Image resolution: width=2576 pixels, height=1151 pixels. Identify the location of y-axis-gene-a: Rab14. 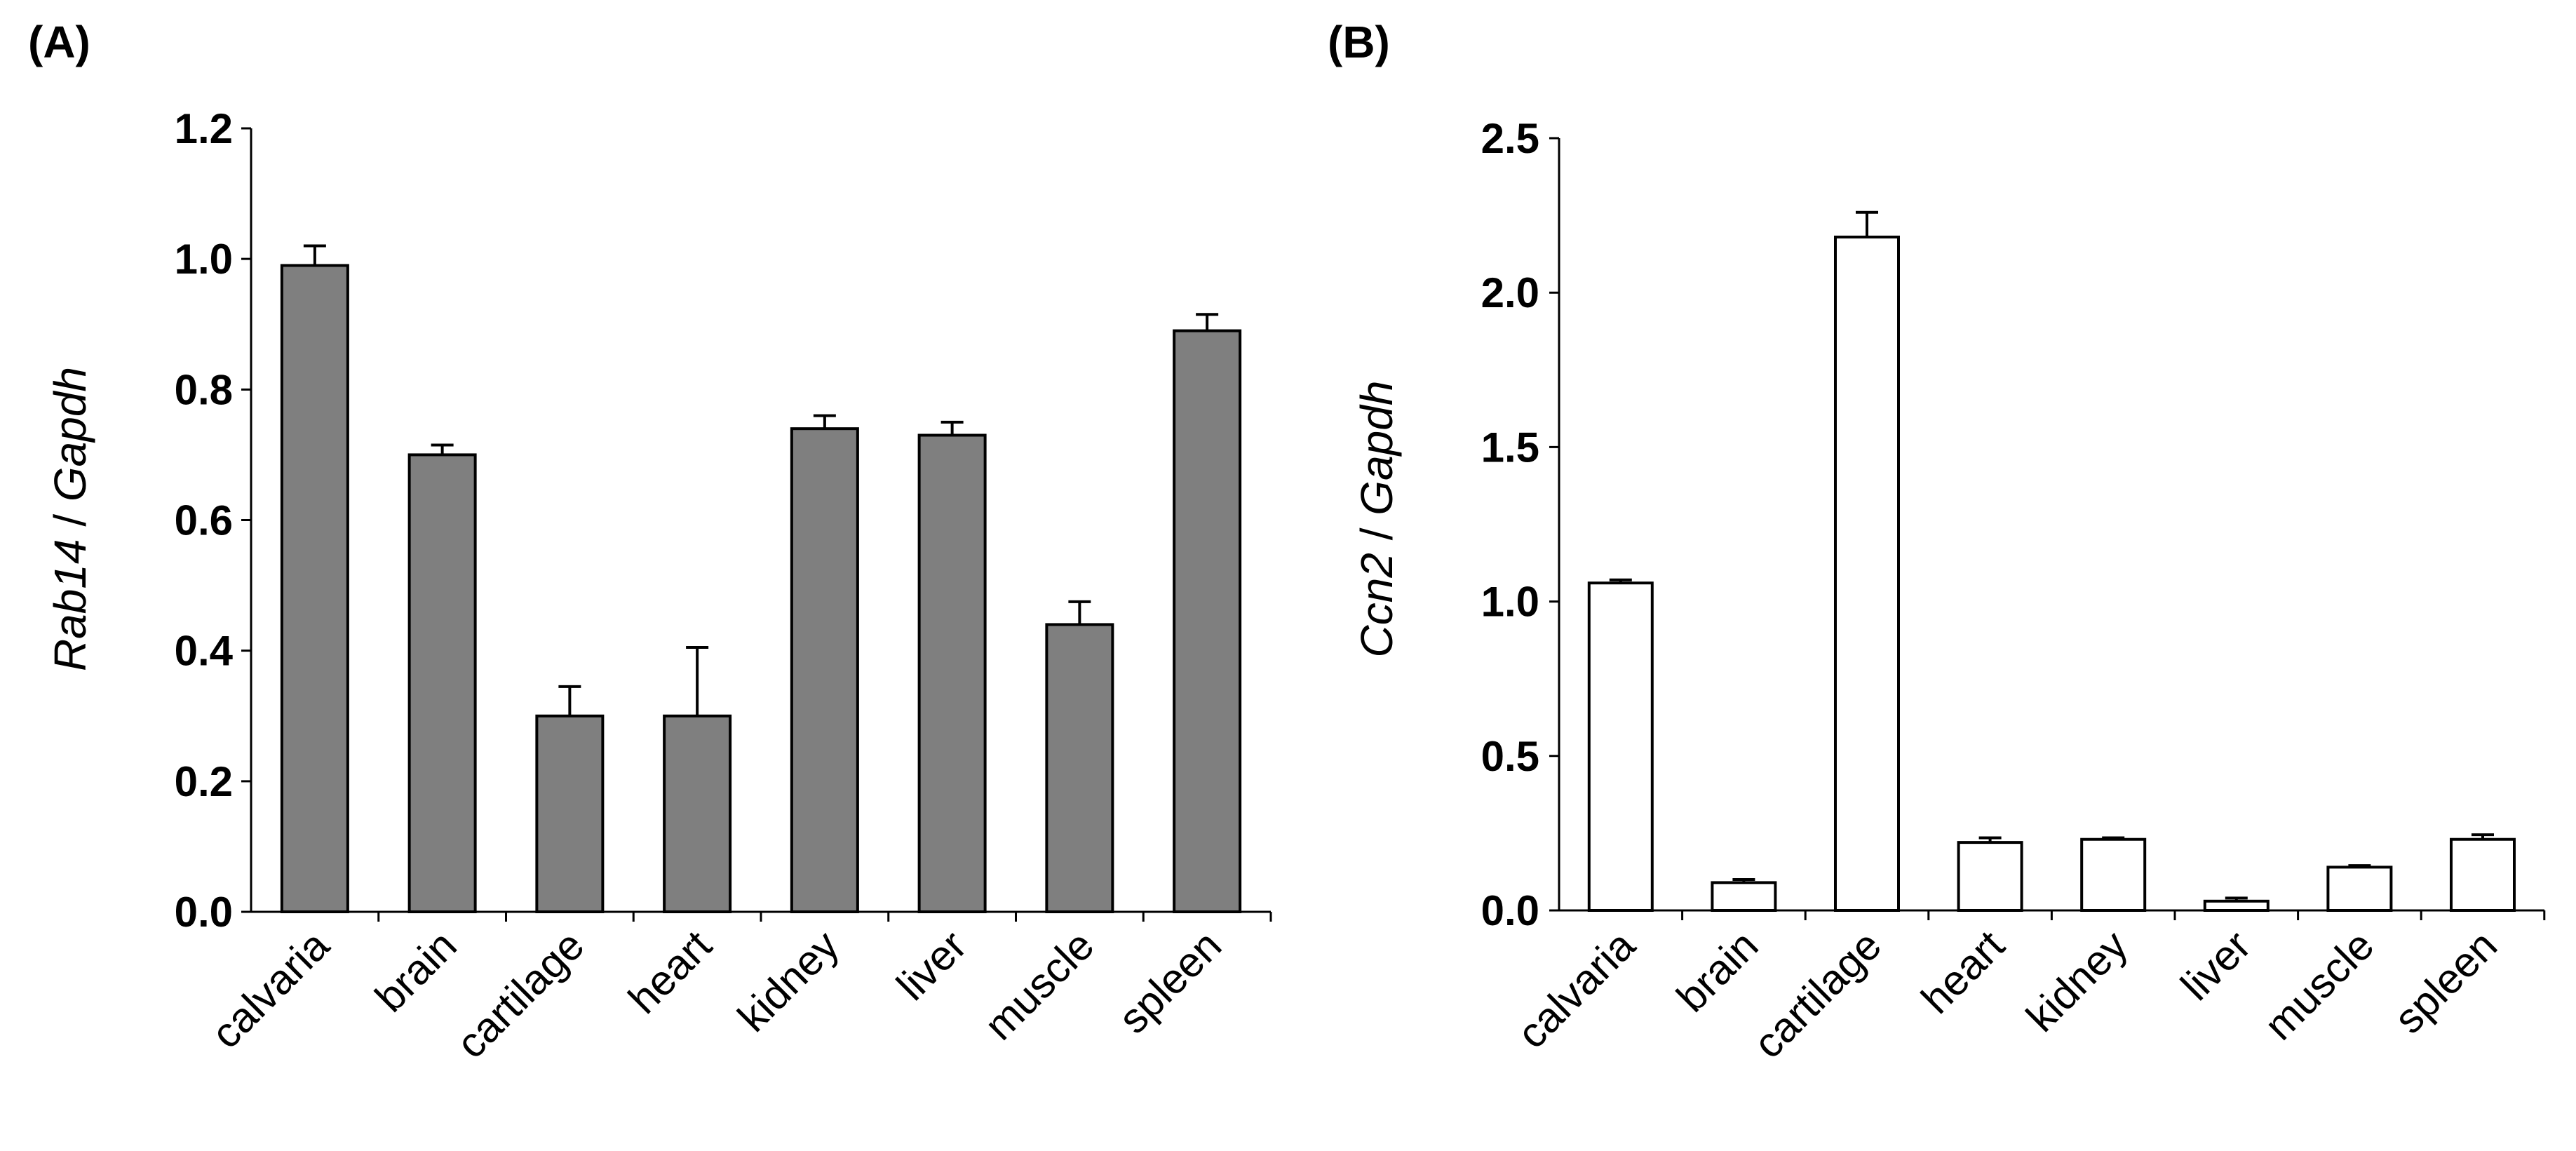
(70, 605).